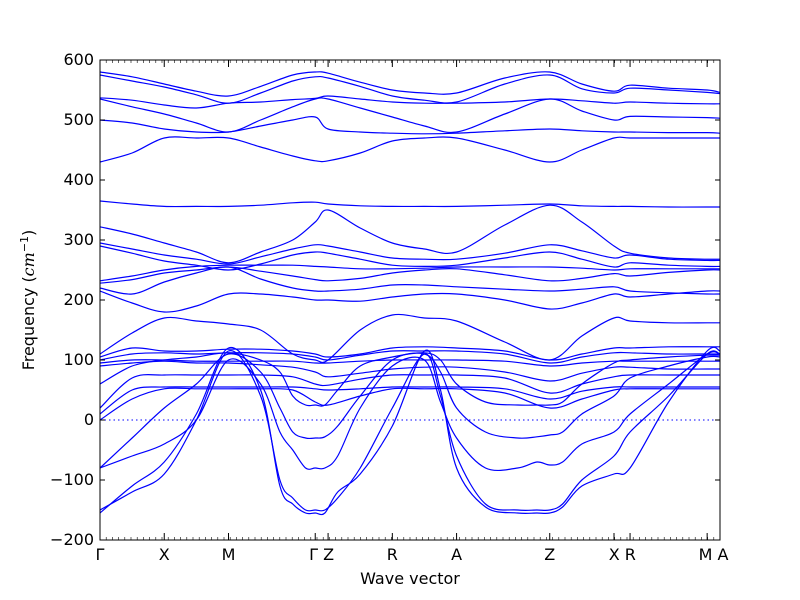 The image size is (800, 600). Describe the element at coordinates (410, 578) in the screenshot. I see `x-axis-title: Wave vector` at that location.